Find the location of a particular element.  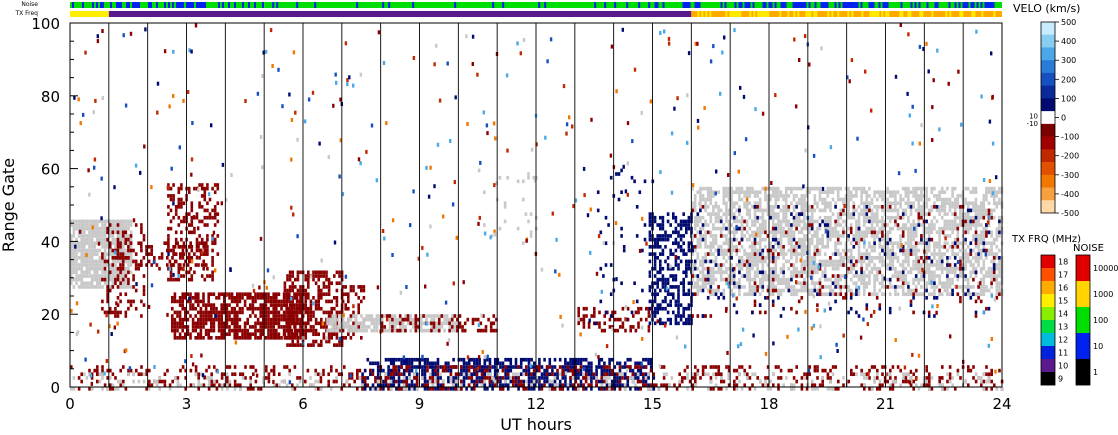

region-red-band-1-2-3-5h is located at coordinates (162, 256).